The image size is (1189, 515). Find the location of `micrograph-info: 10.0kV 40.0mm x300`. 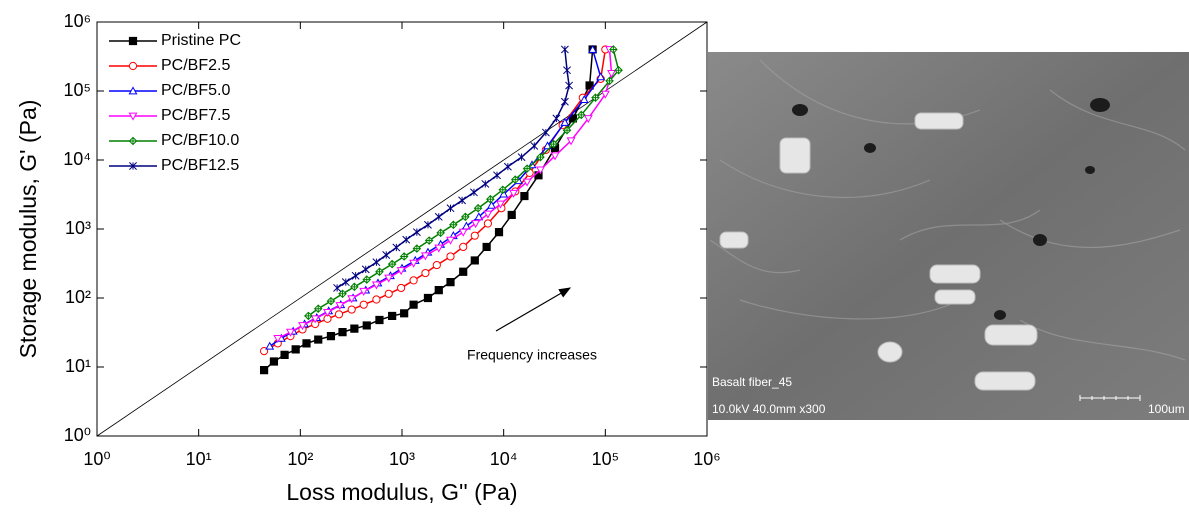

micrograph-info: 10.0kV 40.0mm x300 is located at coordinates (769, 409).